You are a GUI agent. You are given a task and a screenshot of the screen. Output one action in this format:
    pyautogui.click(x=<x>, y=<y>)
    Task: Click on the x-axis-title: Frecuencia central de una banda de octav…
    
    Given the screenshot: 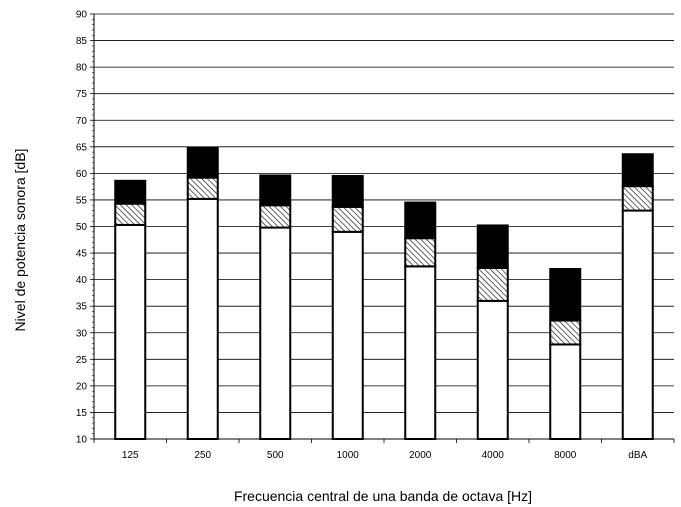 What is the action you would take?
    pyautogui.click(x=383, y=496)
    